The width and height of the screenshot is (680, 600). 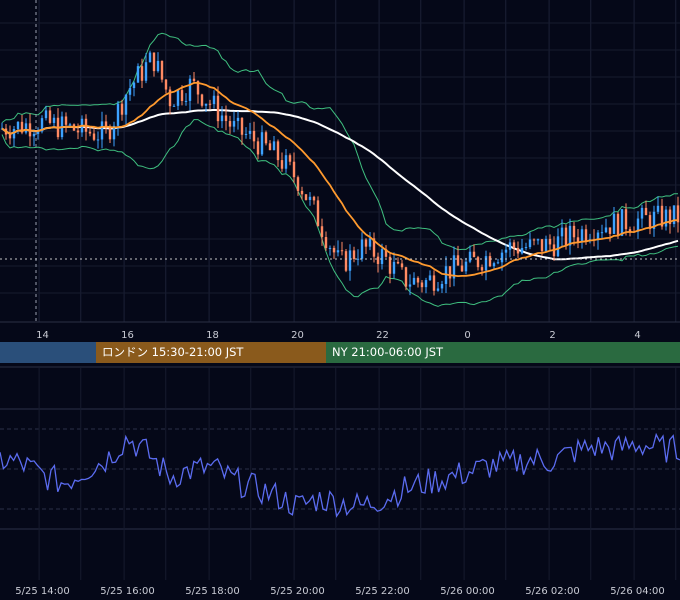 I want to click on session-label-london: ロンドン 15:30-21:00 JST, so click(x=173, y=352).